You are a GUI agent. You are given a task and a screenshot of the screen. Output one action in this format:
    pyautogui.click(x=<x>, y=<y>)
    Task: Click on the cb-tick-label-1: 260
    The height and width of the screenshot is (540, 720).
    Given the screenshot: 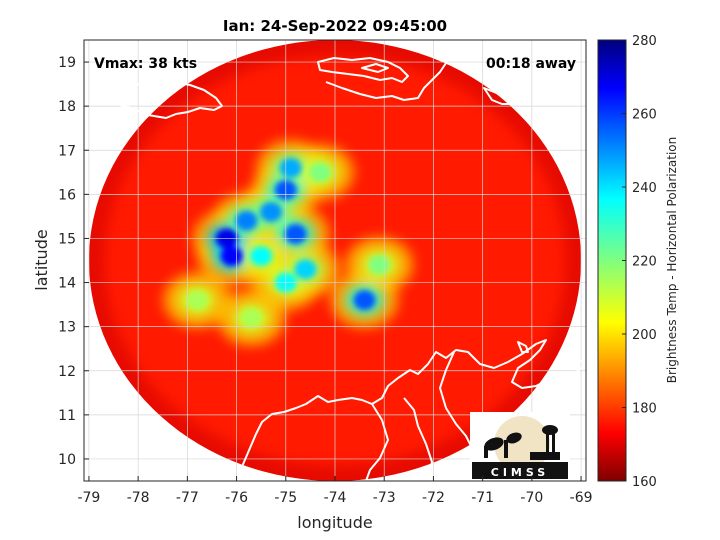 What is the action you would take?
    pyautogui.click(x=644, y=115)
    